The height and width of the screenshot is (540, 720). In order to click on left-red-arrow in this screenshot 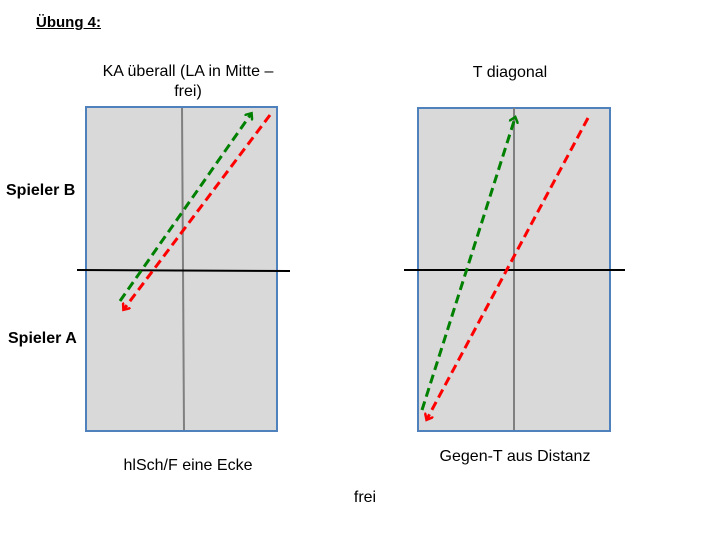, I will do `click(198, 211)`.